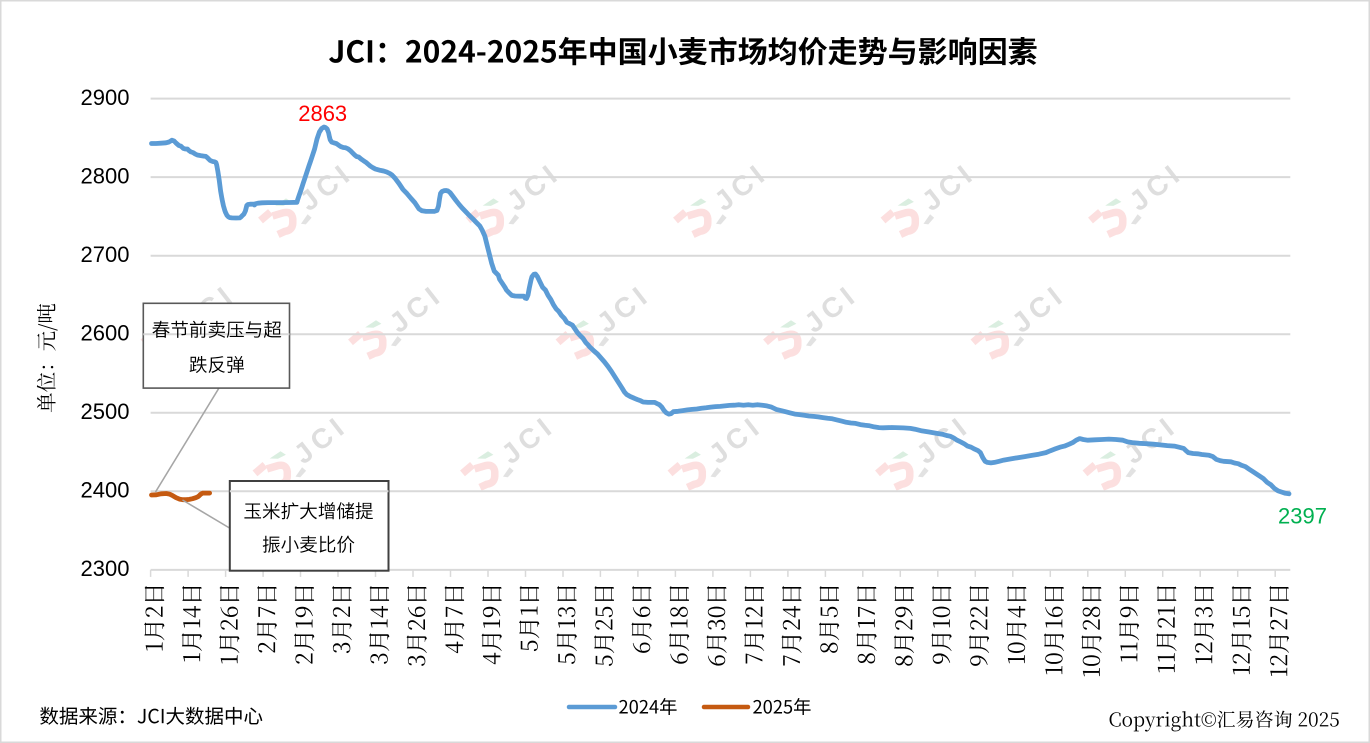 This screenshot has width=1370, height=743. Describe the element at coordinates (105, 97) in the screenshot. I see `svg-text: 2900` at that location.